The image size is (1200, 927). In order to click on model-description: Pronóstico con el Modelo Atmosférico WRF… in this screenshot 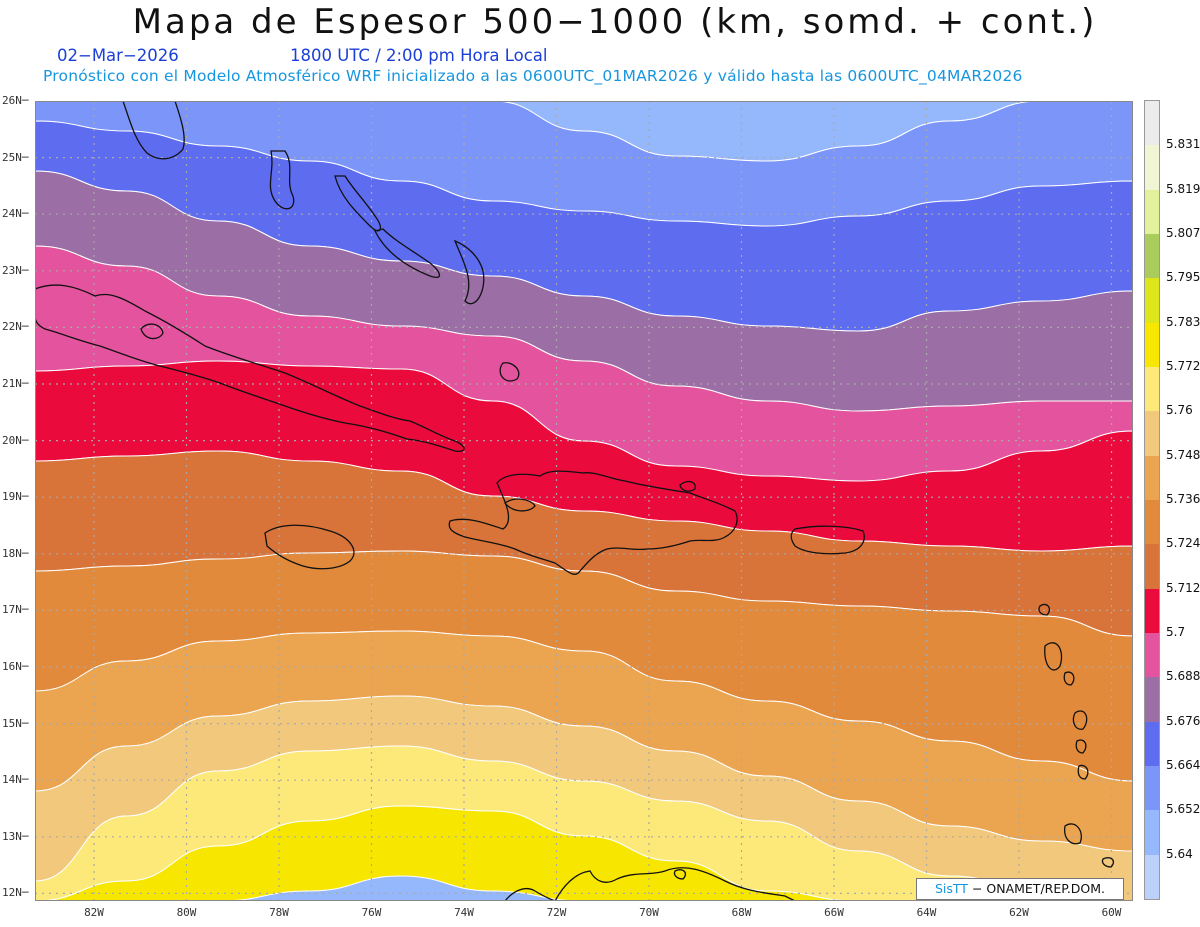, I will do `click(533, 76)`.